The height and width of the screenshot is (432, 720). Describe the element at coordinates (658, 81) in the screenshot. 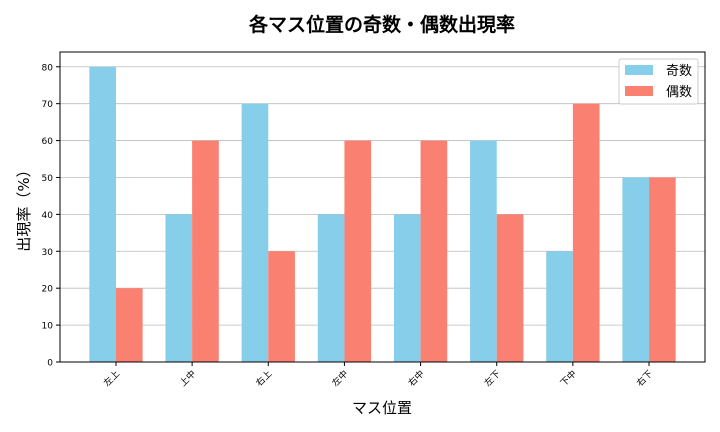

I see `legend: 奇数 偶数` at that location.